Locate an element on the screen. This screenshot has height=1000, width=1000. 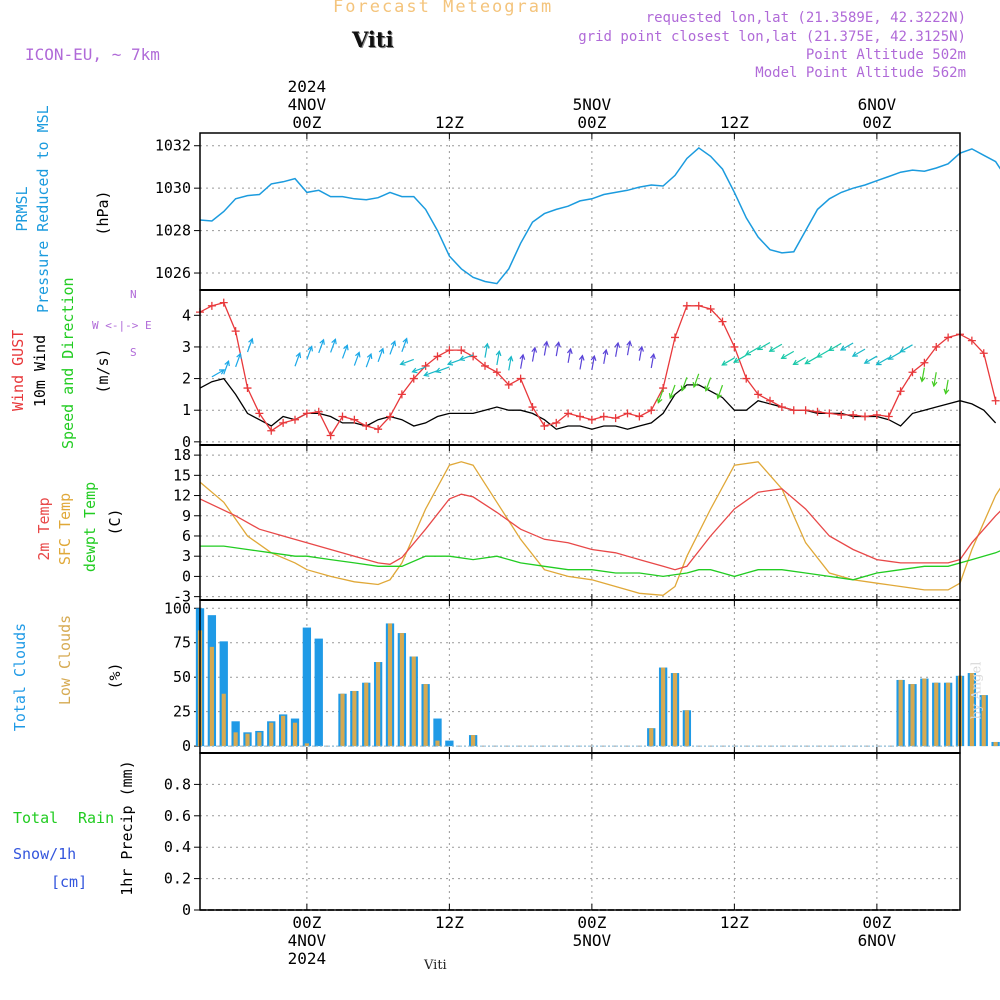
wind-unit-label: (m/s) is located at coordinates (103, 371).